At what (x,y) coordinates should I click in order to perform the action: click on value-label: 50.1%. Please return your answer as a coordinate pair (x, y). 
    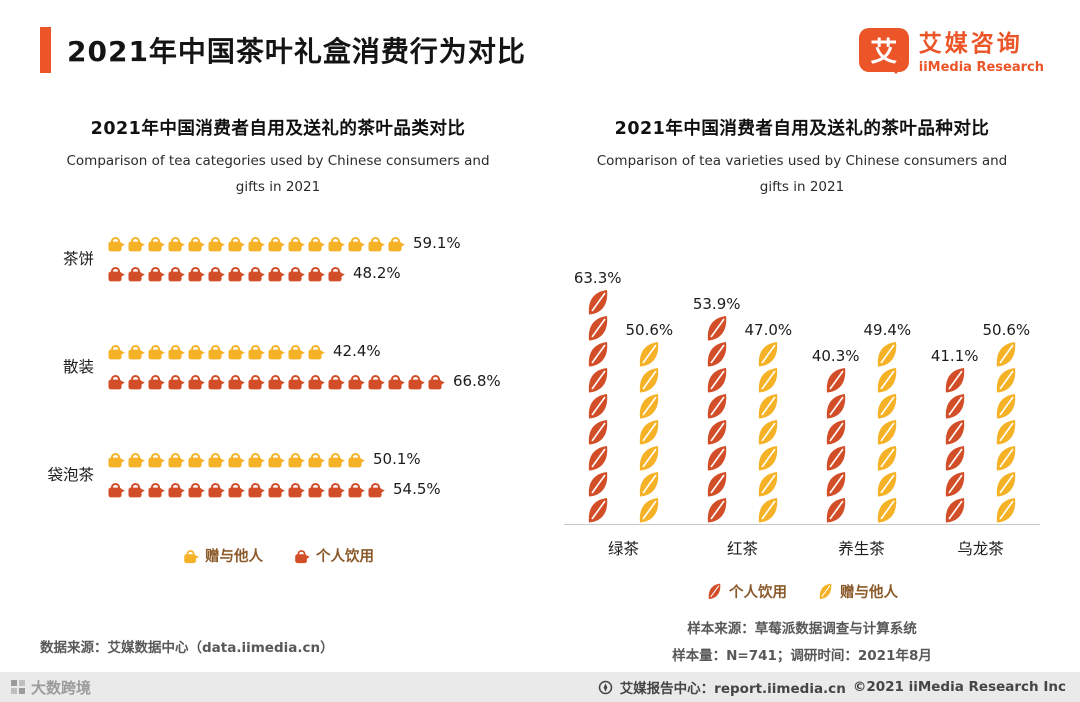
    Looking at the image, I should click on (397, 458).